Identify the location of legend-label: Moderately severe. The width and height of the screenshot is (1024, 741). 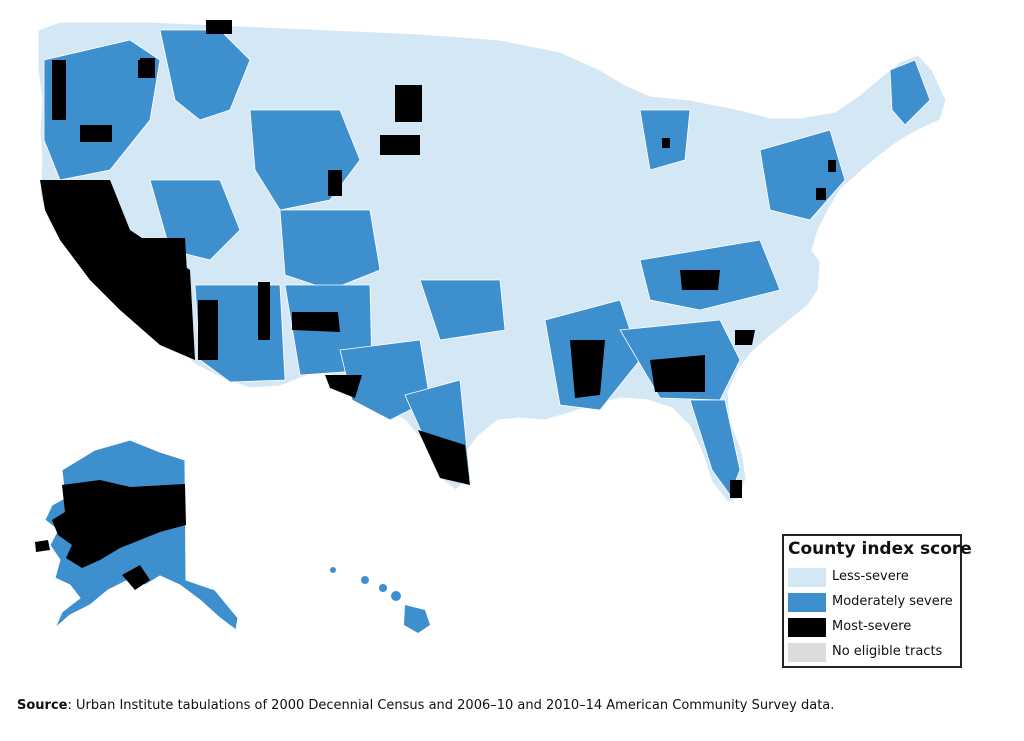
(892, 601).